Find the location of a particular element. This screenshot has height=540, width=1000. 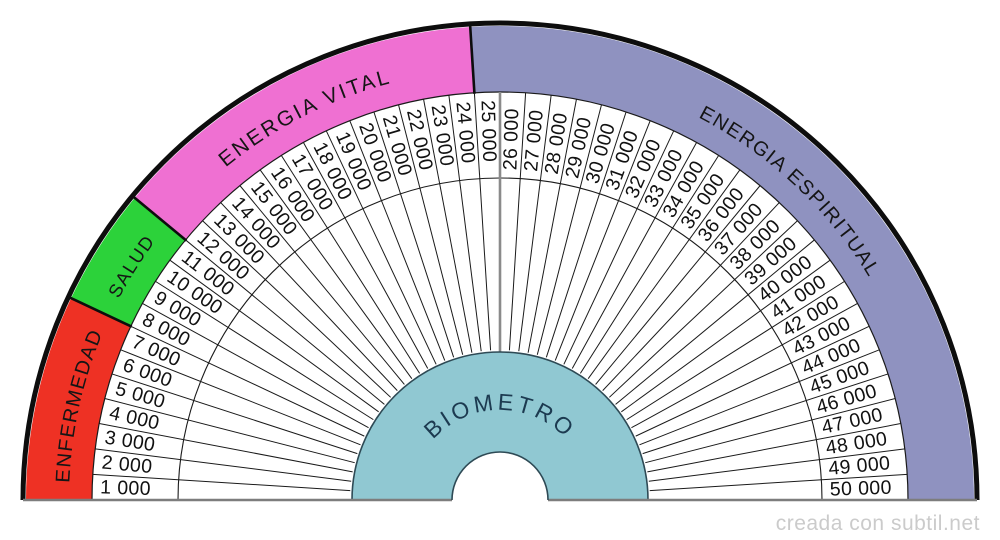

sector-value-label: 50 000 is located at coordinates (860, 489).